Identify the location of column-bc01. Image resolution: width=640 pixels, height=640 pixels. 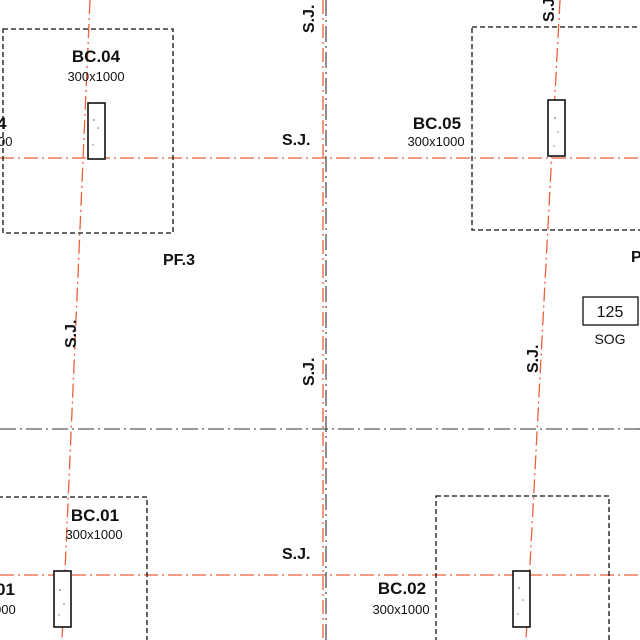
(62, 599).